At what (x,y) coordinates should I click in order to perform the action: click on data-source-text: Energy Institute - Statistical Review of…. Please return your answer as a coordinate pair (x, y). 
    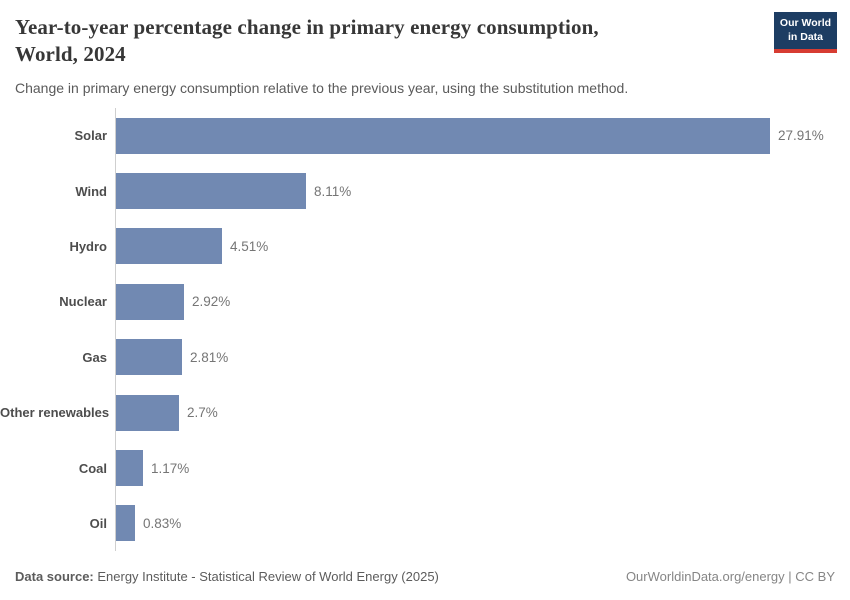
    Looking at the image, I should click on (266, 576).